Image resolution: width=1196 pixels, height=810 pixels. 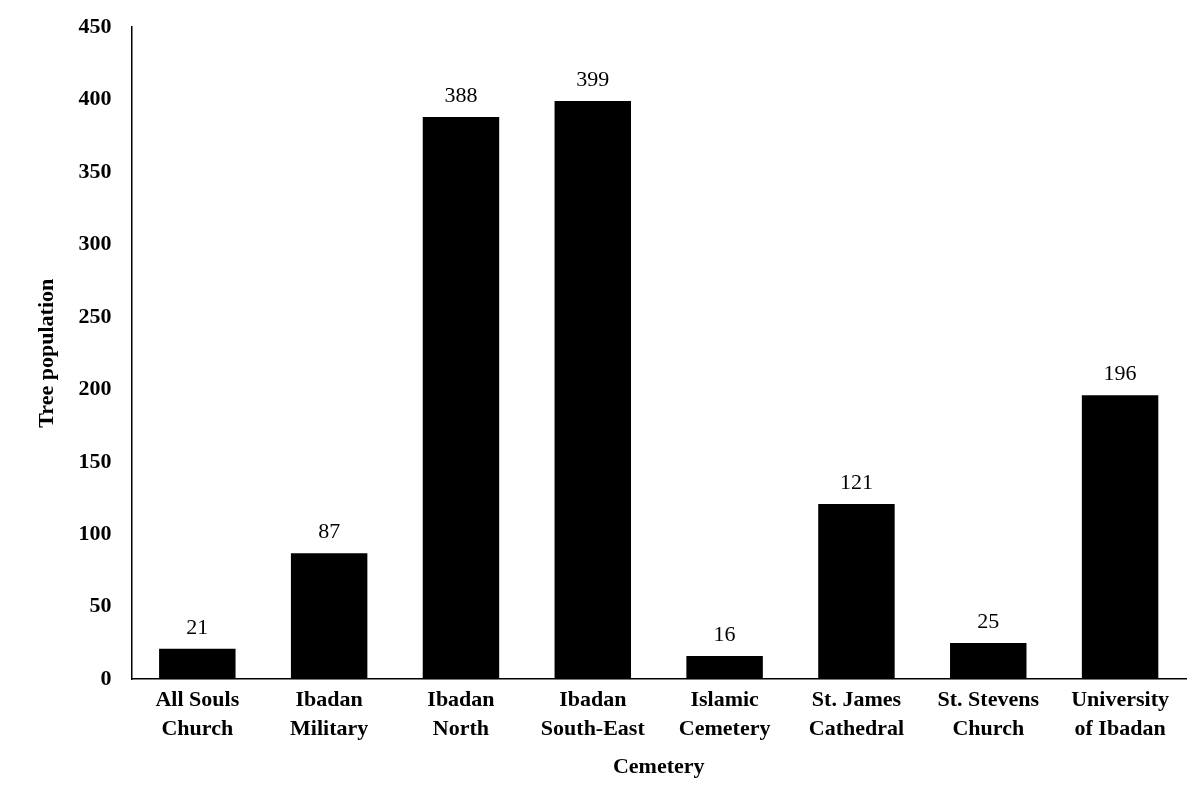 What do you see at coordinates (856, 713) in the screenshot?
I see `x-tick-label: St. James Cathedral` at bounding box center [856, 713].